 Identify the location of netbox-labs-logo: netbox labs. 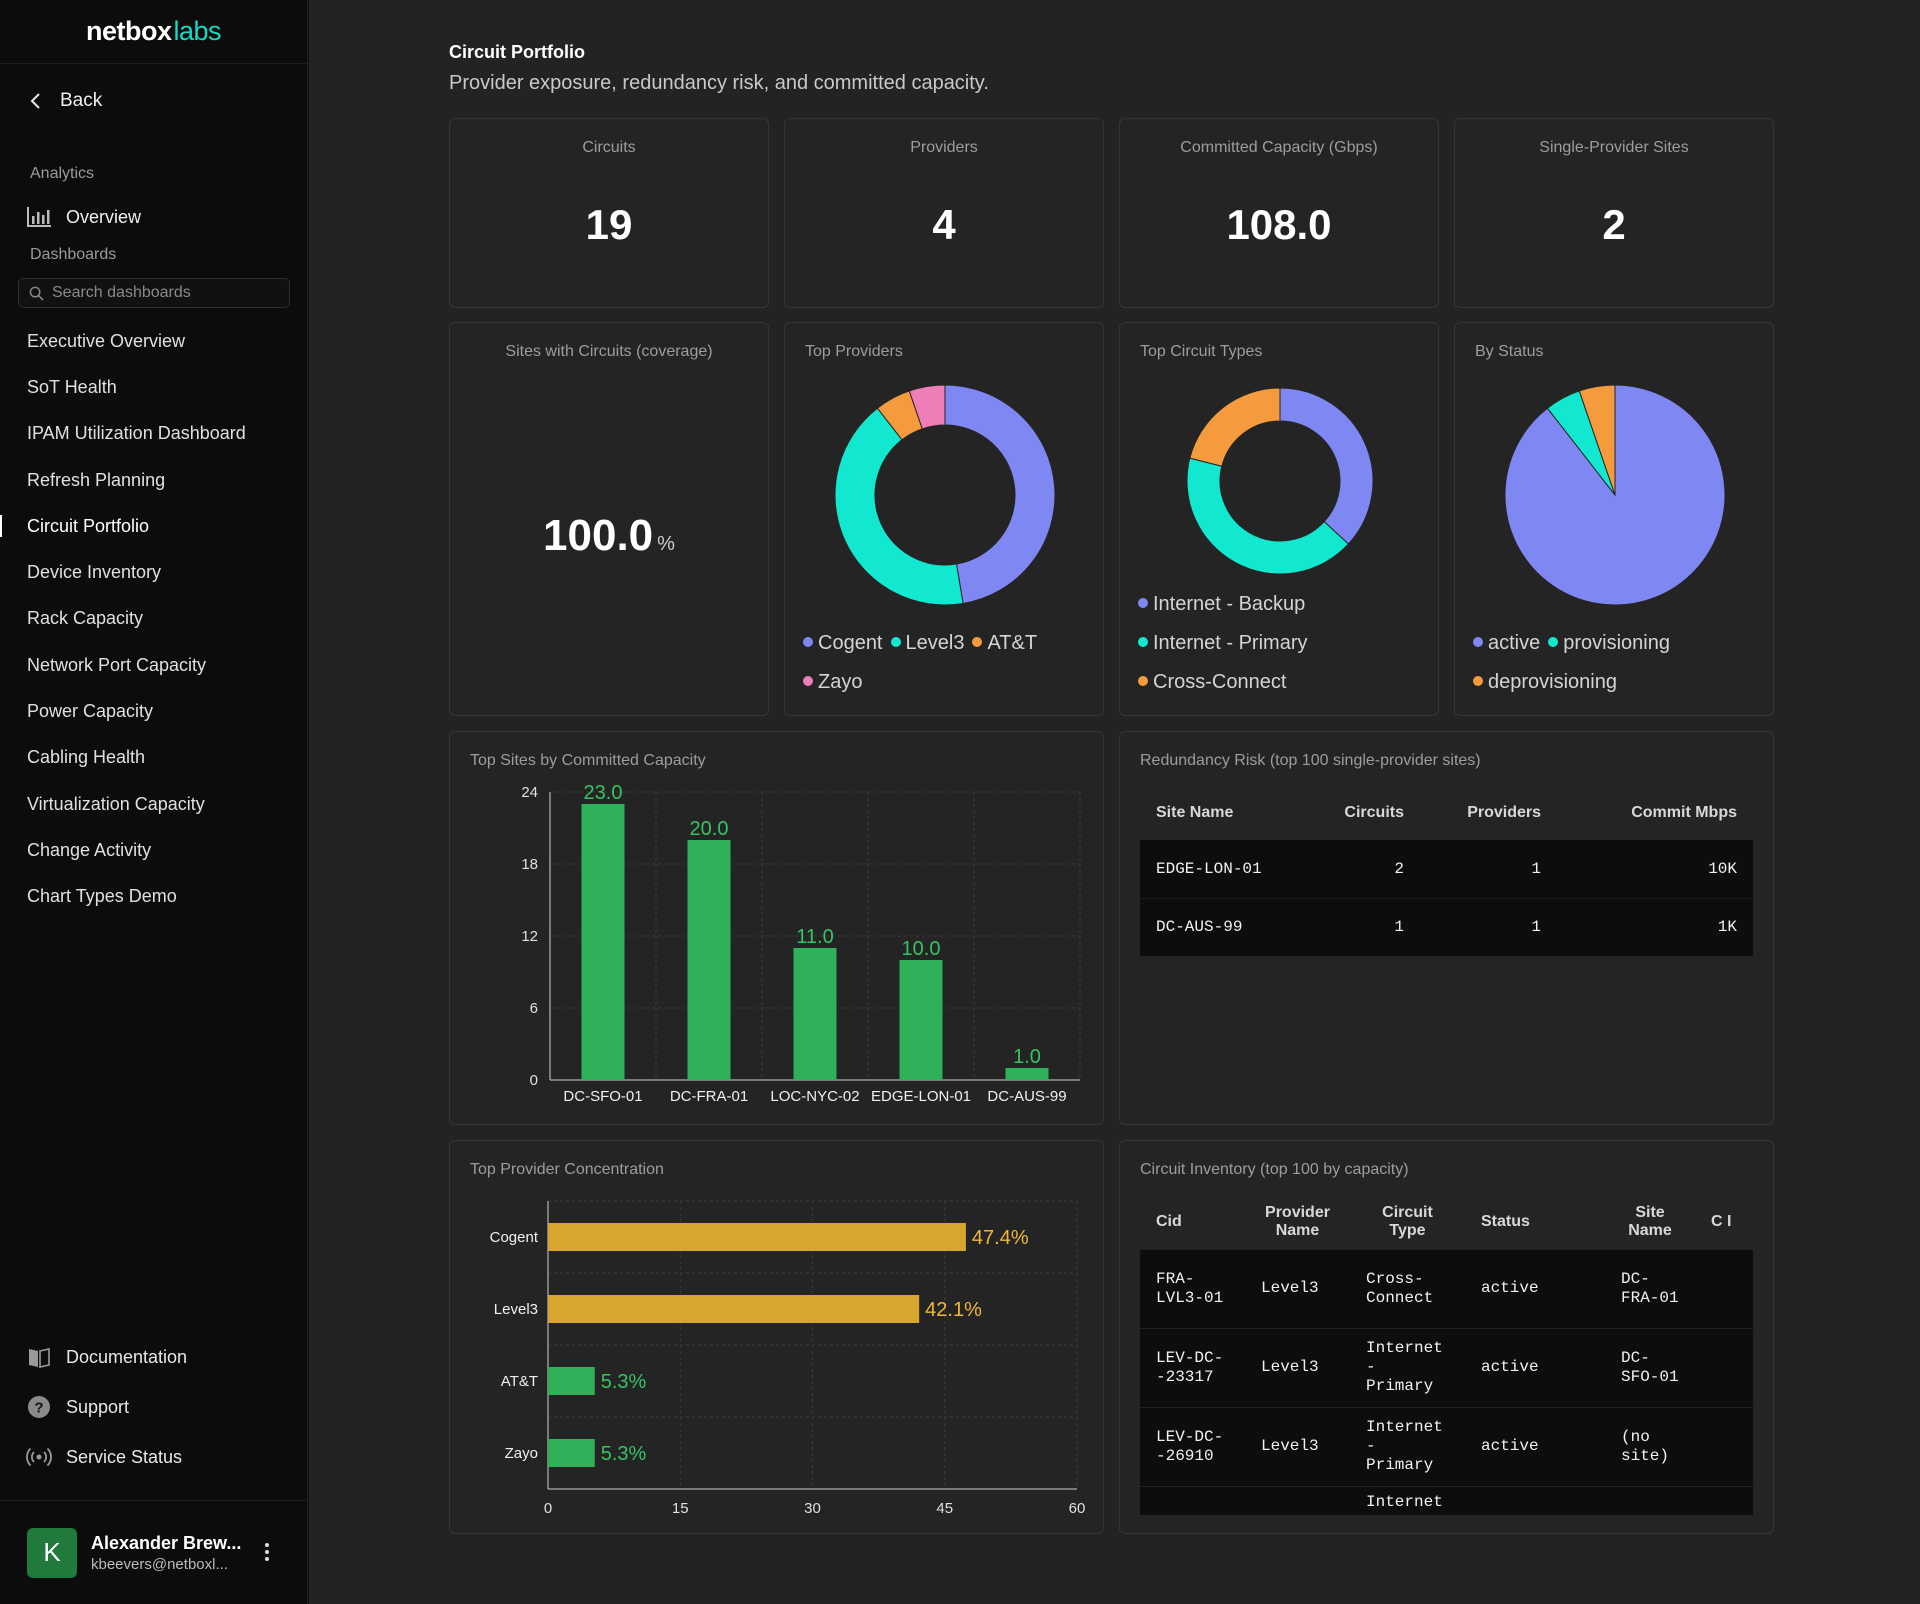
(153, 32).